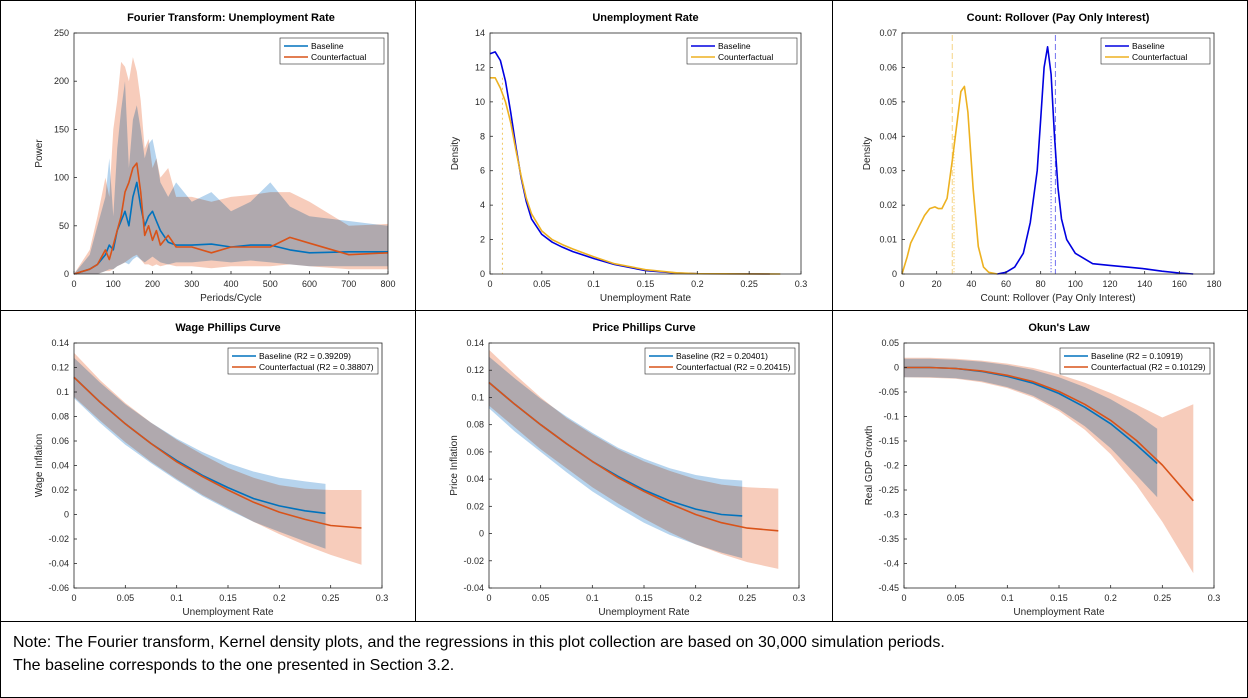  What do you see at coordinates (61, 81) in the screenshot?
I see `y-tick-label: 200` at bounding box center [61, 81].